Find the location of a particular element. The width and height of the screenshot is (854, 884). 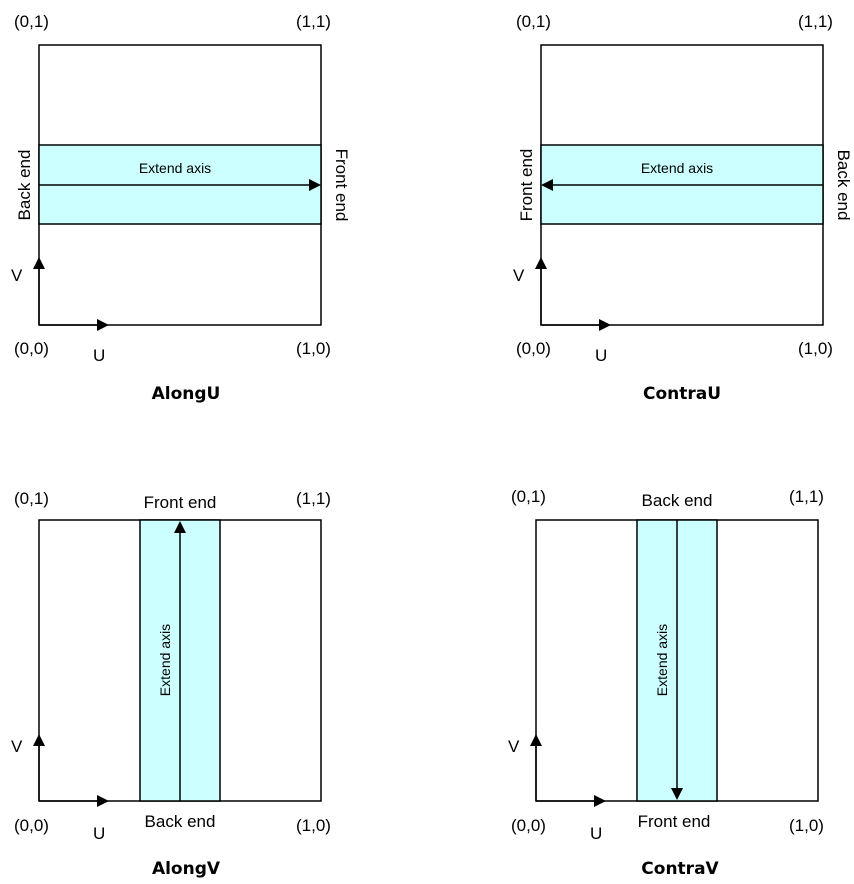

caption: ContraU is located at coordinates (682, 394).